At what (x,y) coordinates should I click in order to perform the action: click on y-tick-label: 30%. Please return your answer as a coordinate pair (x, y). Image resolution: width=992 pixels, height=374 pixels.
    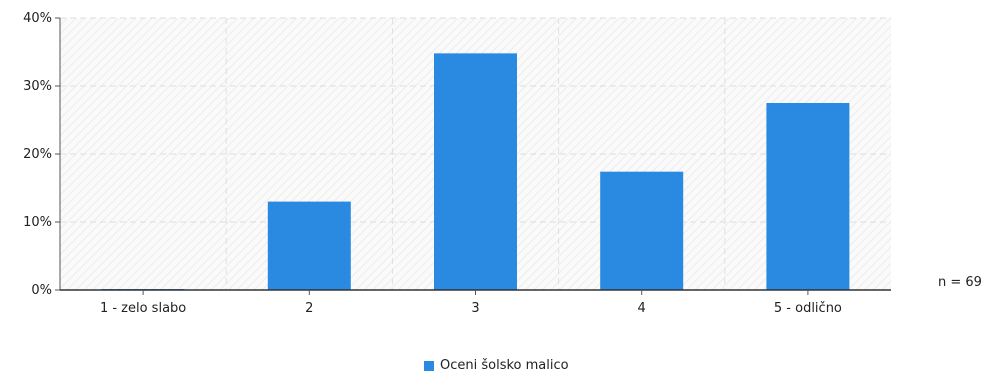
    Looking at the image, I should click on (37, 86).